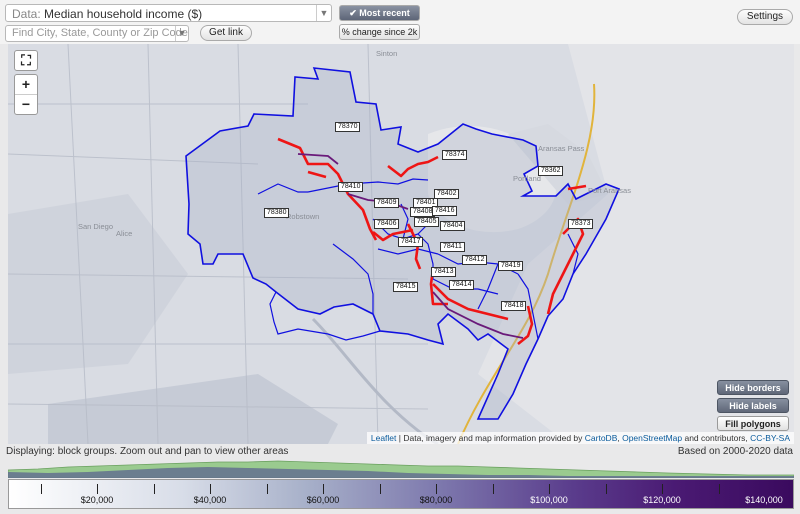 Image resolution: width=800 pixels, height=514 pixels. What do you see at coordinates (26, 104) in the screenshot?
I see `zoom-out-button: −` at bounding box center [26, 104].